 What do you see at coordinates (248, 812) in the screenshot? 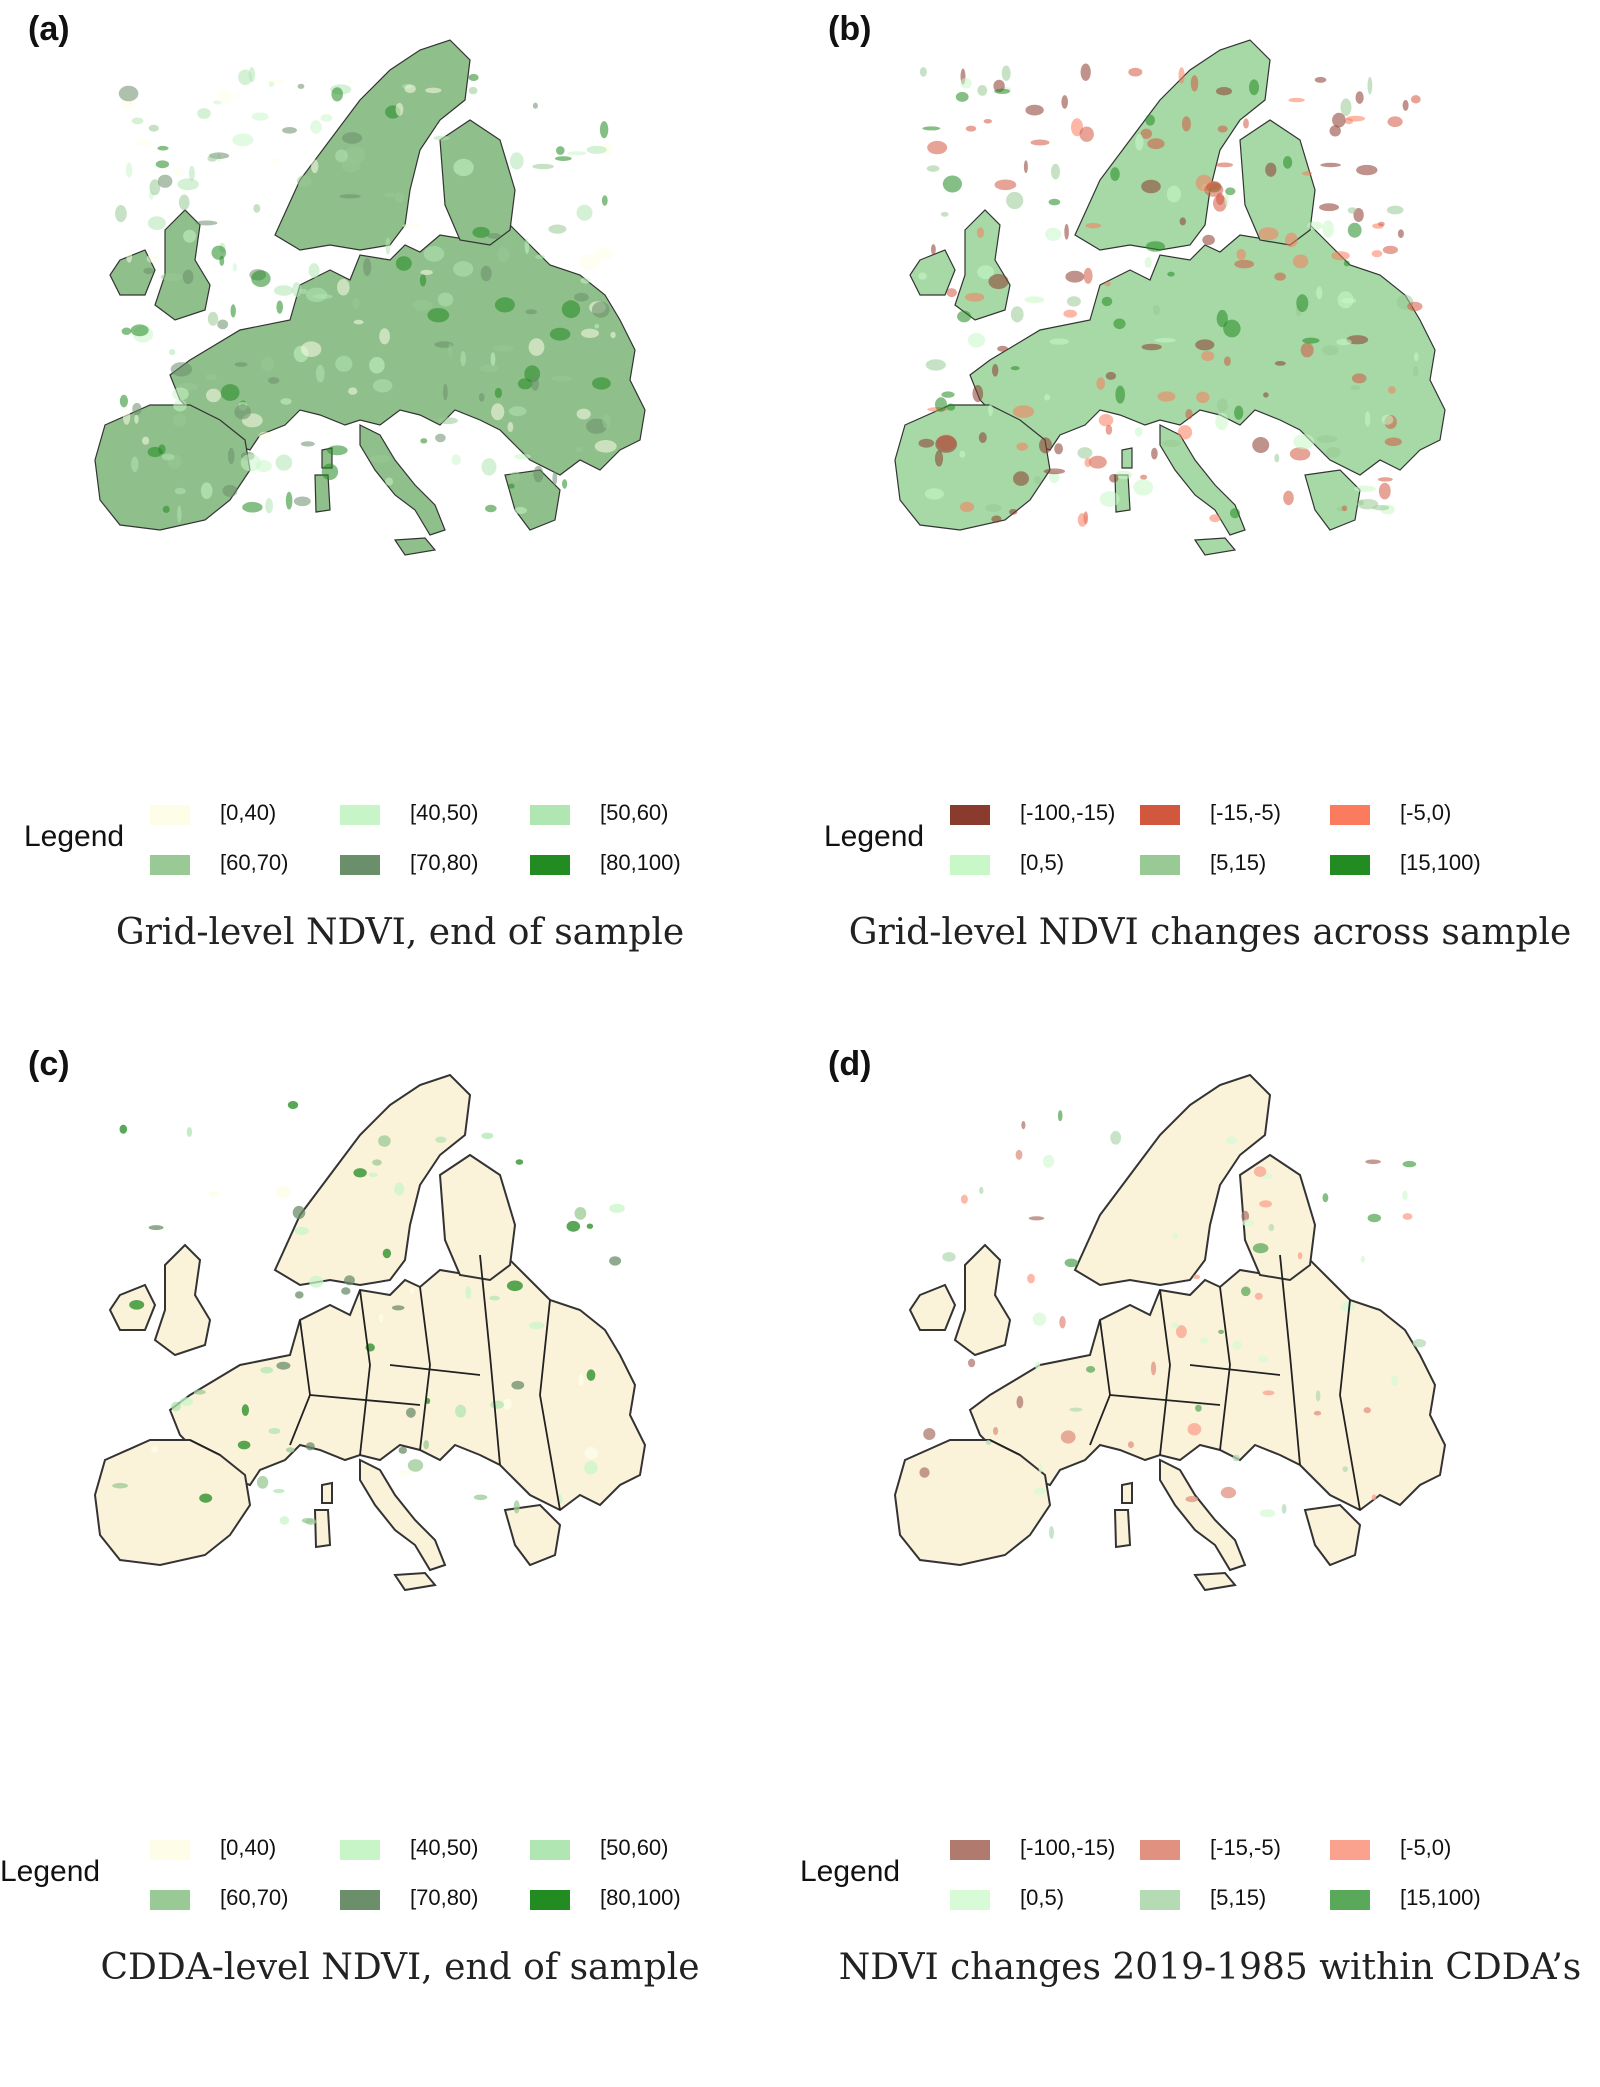
I see `legend-label: [0,40)` at bounding box center [248, 812].